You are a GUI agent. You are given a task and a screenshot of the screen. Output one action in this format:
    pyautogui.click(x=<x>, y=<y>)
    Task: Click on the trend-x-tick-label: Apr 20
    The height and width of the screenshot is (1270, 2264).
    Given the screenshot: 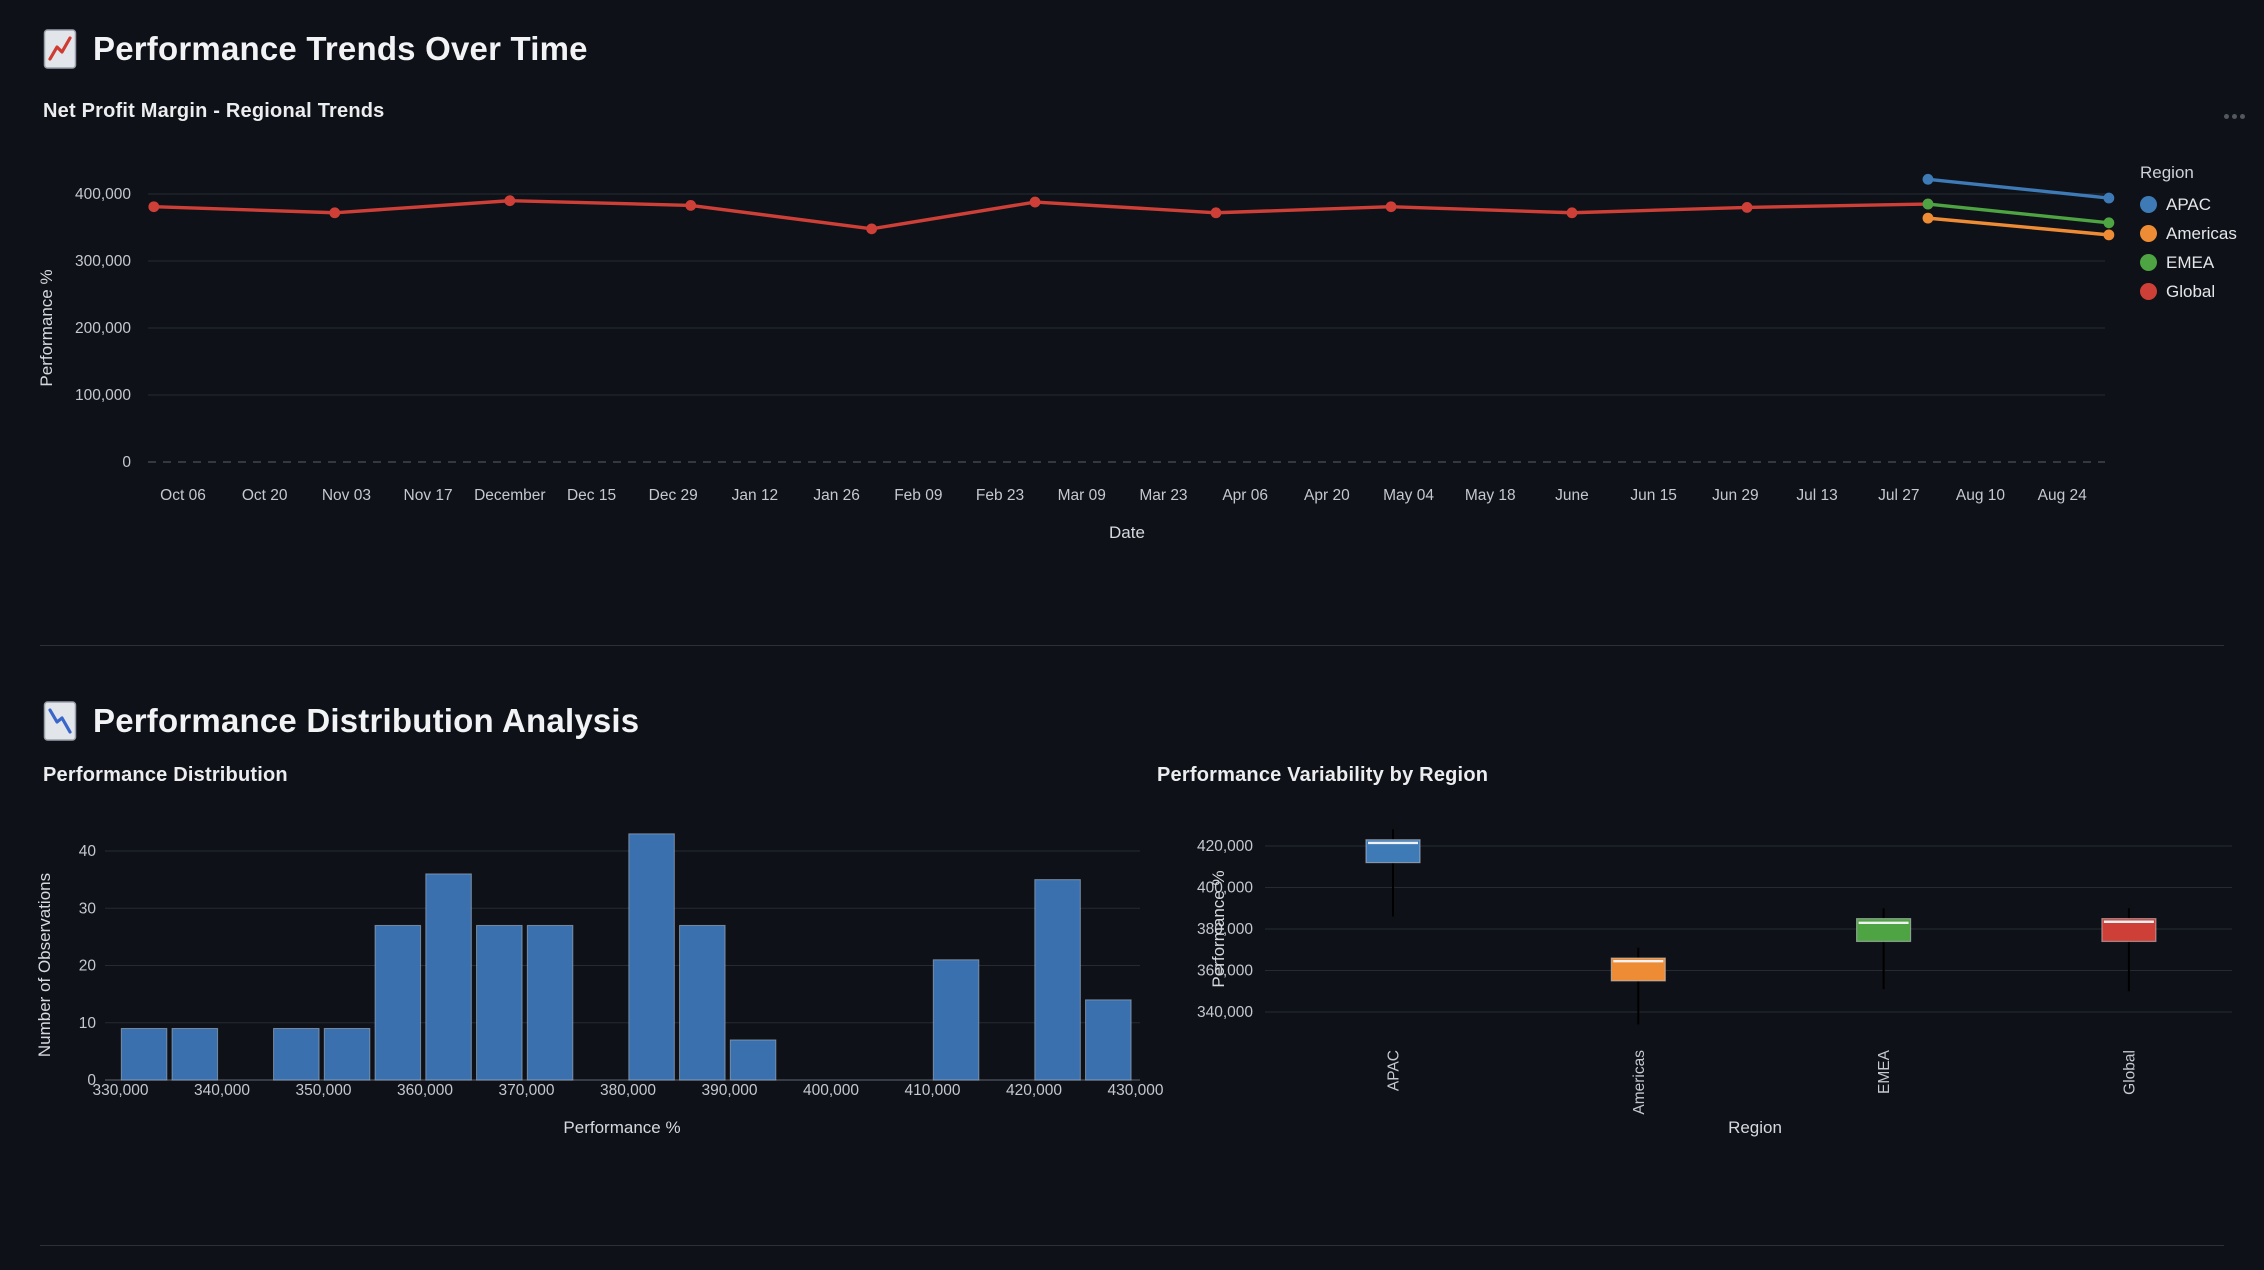 What is the action you would take?
    pyautogui.click(x=1327, y=495)
    